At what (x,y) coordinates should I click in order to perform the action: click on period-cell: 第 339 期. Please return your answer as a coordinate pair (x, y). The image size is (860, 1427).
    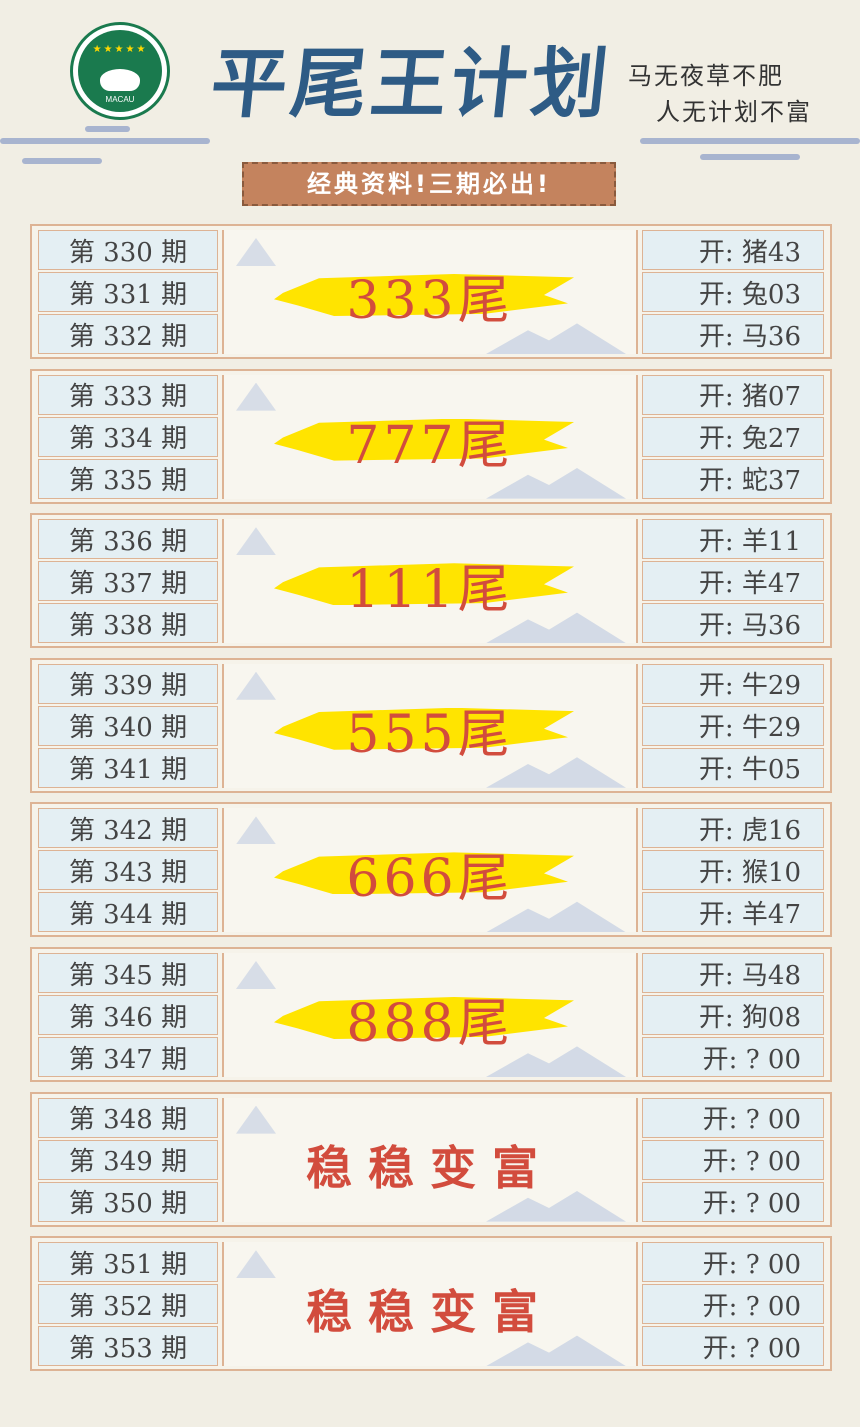
    Looking at the image, I should click on (128, 683).